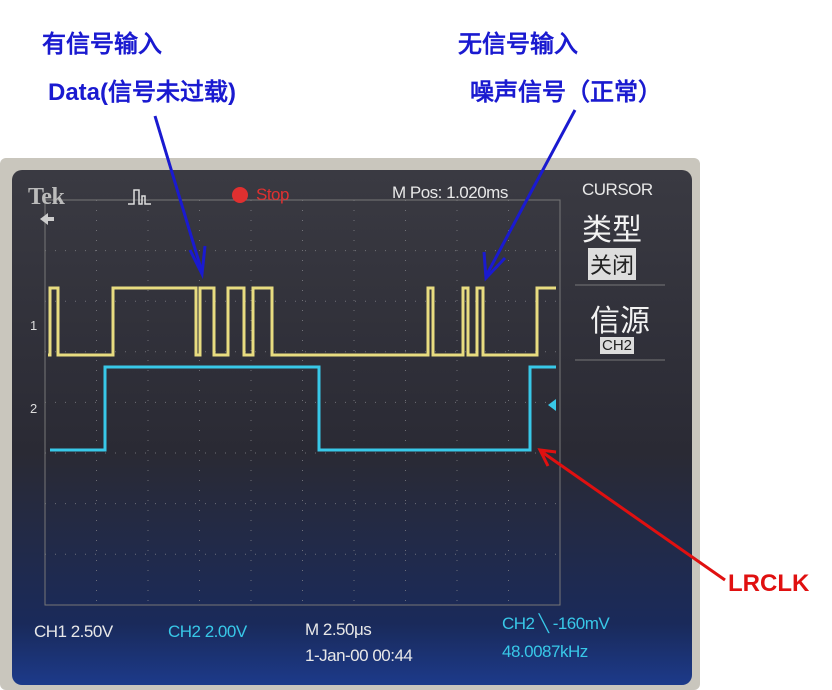 Image resolution: width=832 pixels, height=690 pixels. What do you see at coordinates (207, 631) in the screenshot?
I see `ch2-scale: CH2 2.00V` at bounding box center [207, 631].